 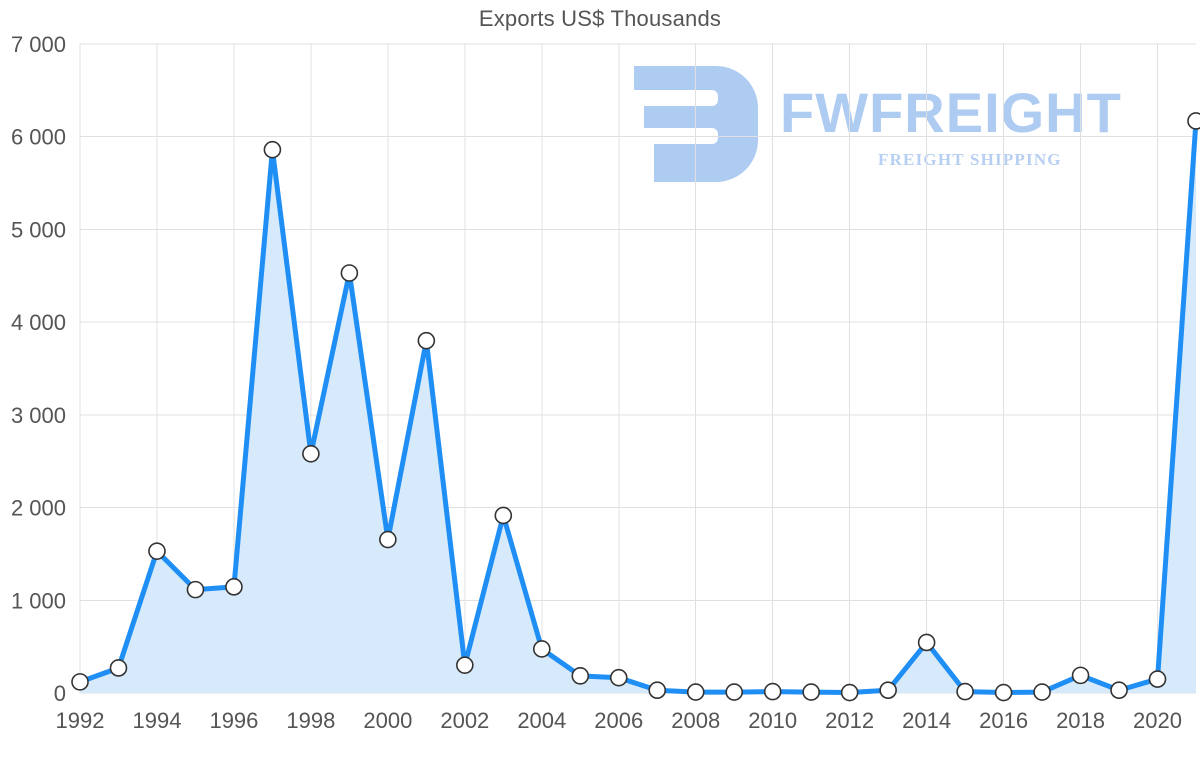 What do you see at coordinates (1080, 720) in the screenshot?
I see `svg-text: 2018` at bounding box center [1080, 720].